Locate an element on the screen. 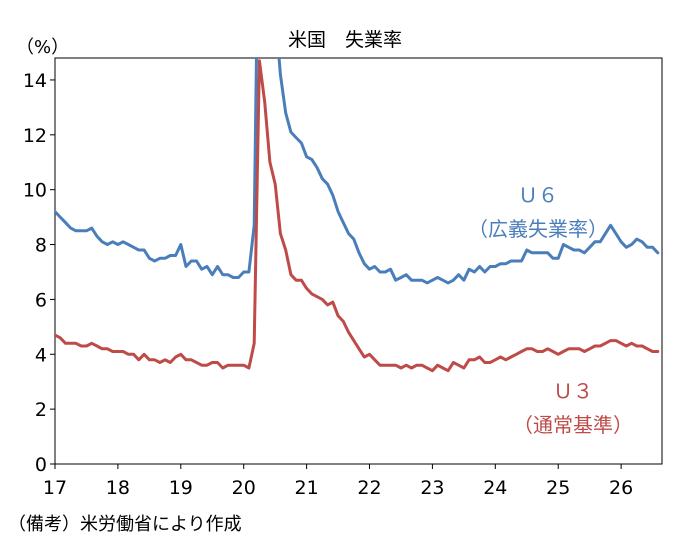 The image size is (685, 550). legend-label-u3: Ｕ３ （通常基準） is located at coordinates (573, 408).